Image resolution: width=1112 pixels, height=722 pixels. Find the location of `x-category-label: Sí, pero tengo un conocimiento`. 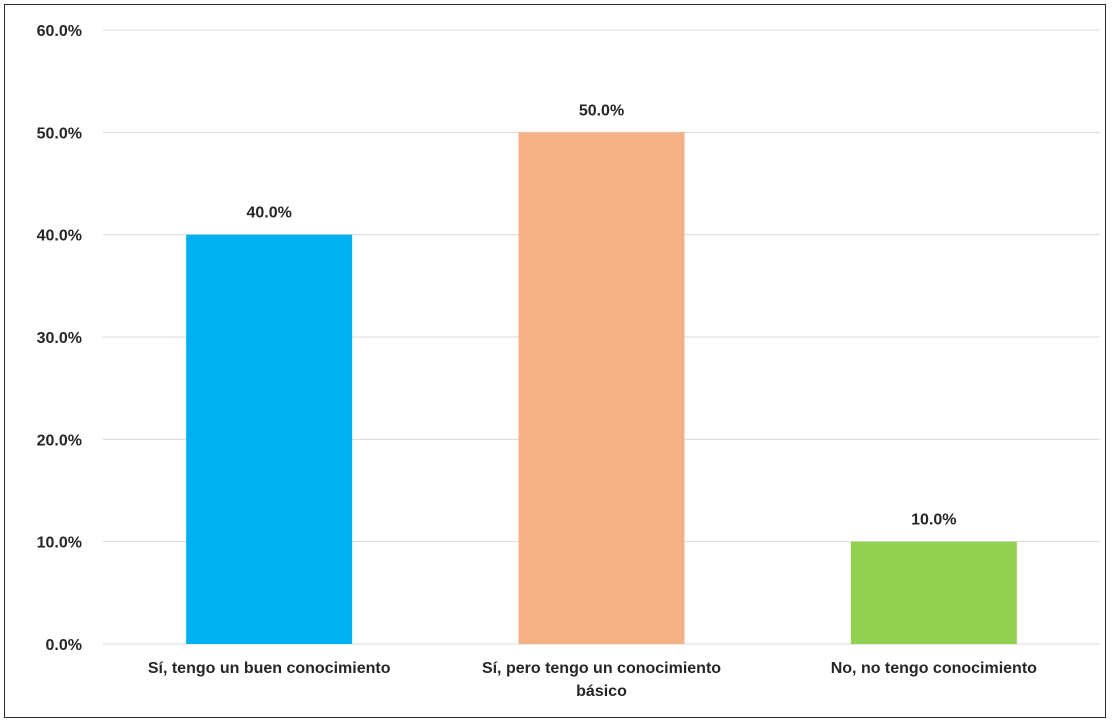

x-category-label: Sí, pero tengo un conocimiento is located at coordinates (601, 668).